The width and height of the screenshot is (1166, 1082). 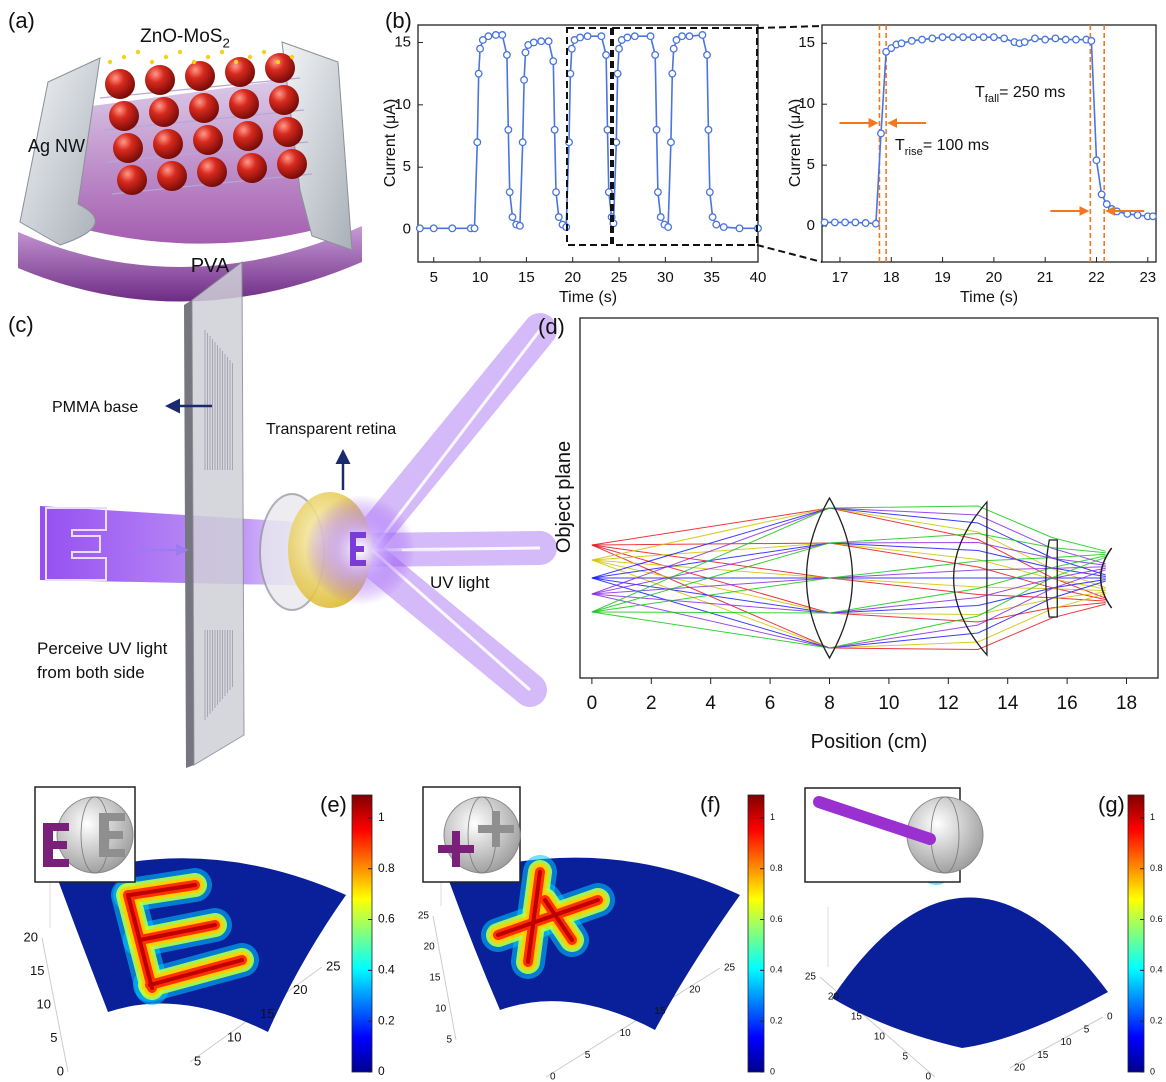 What do you see at coordinates (553, 1077) in the screenshot?
I see `x-tick-label: 0` at bounding box center [553, 1077].